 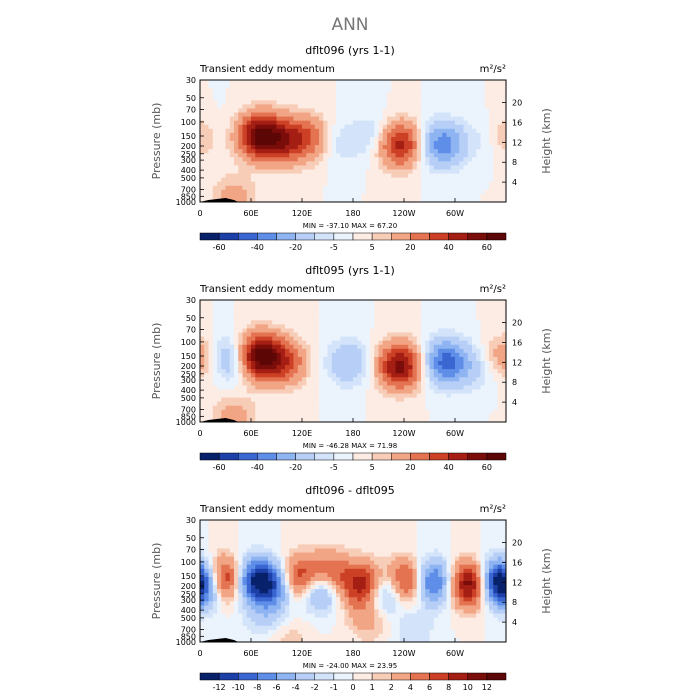 What do you see at coordinates (517, 323) in the screenshot?
I see `height-tick-label: 20` at bounding box center [517, 323].